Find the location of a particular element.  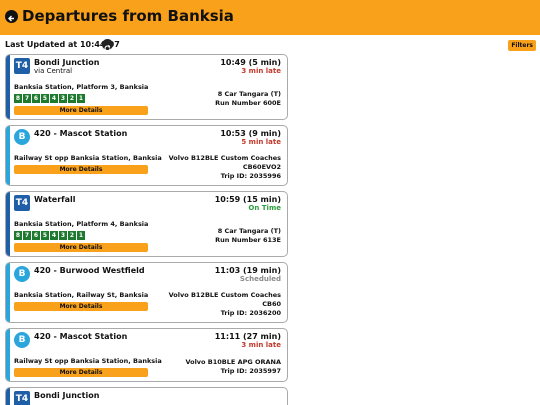

last-updated: Last Updated at 10:44:07 is located at coordinates (62, 44).